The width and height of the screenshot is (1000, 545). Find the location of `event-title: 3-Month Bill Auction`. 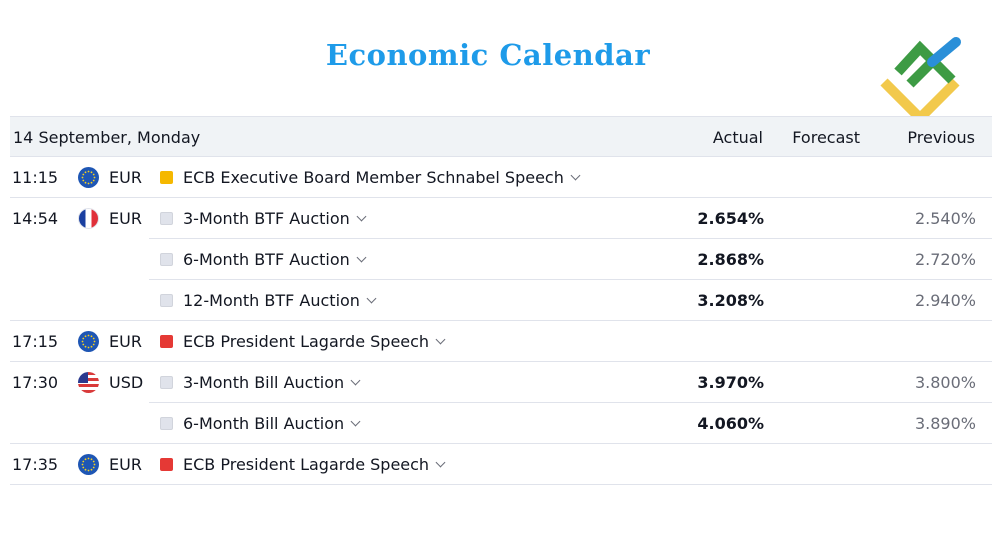

event-title: 3-Month Bill Auction is located at coordinates (272, 382).